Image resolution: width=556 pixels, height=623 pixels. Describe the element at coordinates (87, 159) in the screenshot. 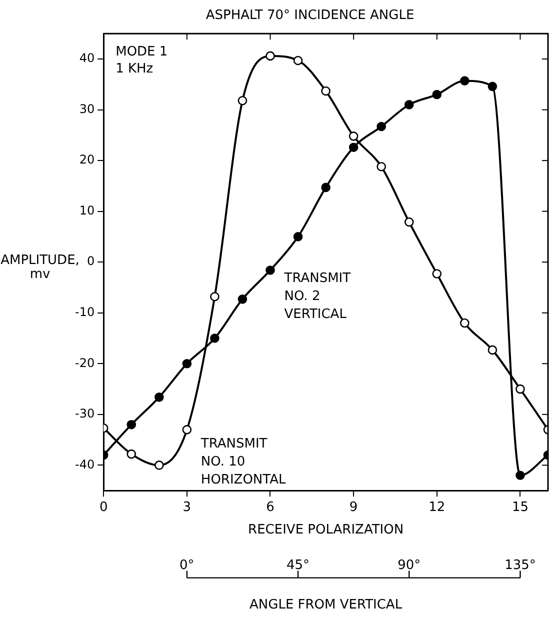

I see `y-tick-label: 20` at that location.